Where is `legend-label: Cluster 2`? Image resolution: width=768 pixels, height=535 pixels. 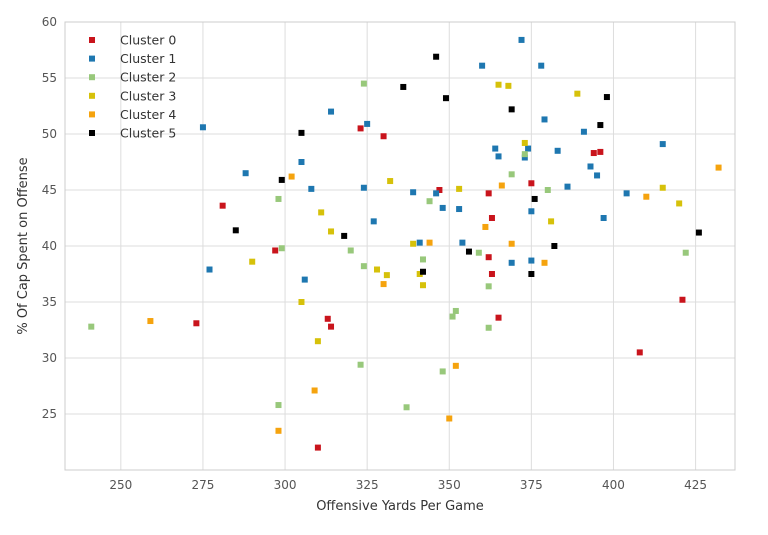
legend-label: Cluster 2 is located at coordinates (148, 77).